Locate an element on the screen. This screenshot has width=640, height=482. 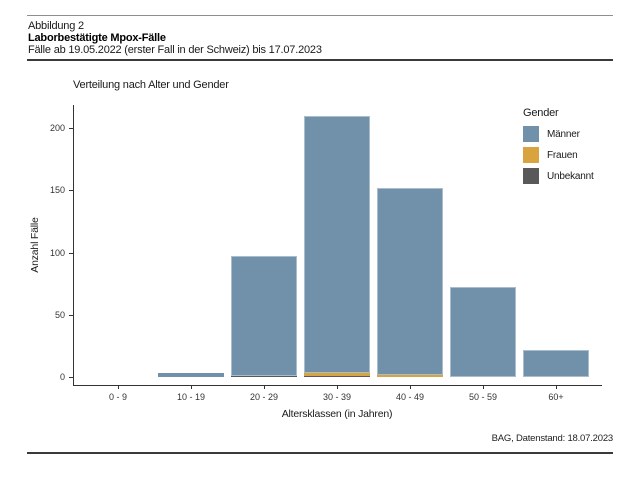
figure-title: Laborbestätigte Mpox-Fälle is located at coordinates (97, 38).